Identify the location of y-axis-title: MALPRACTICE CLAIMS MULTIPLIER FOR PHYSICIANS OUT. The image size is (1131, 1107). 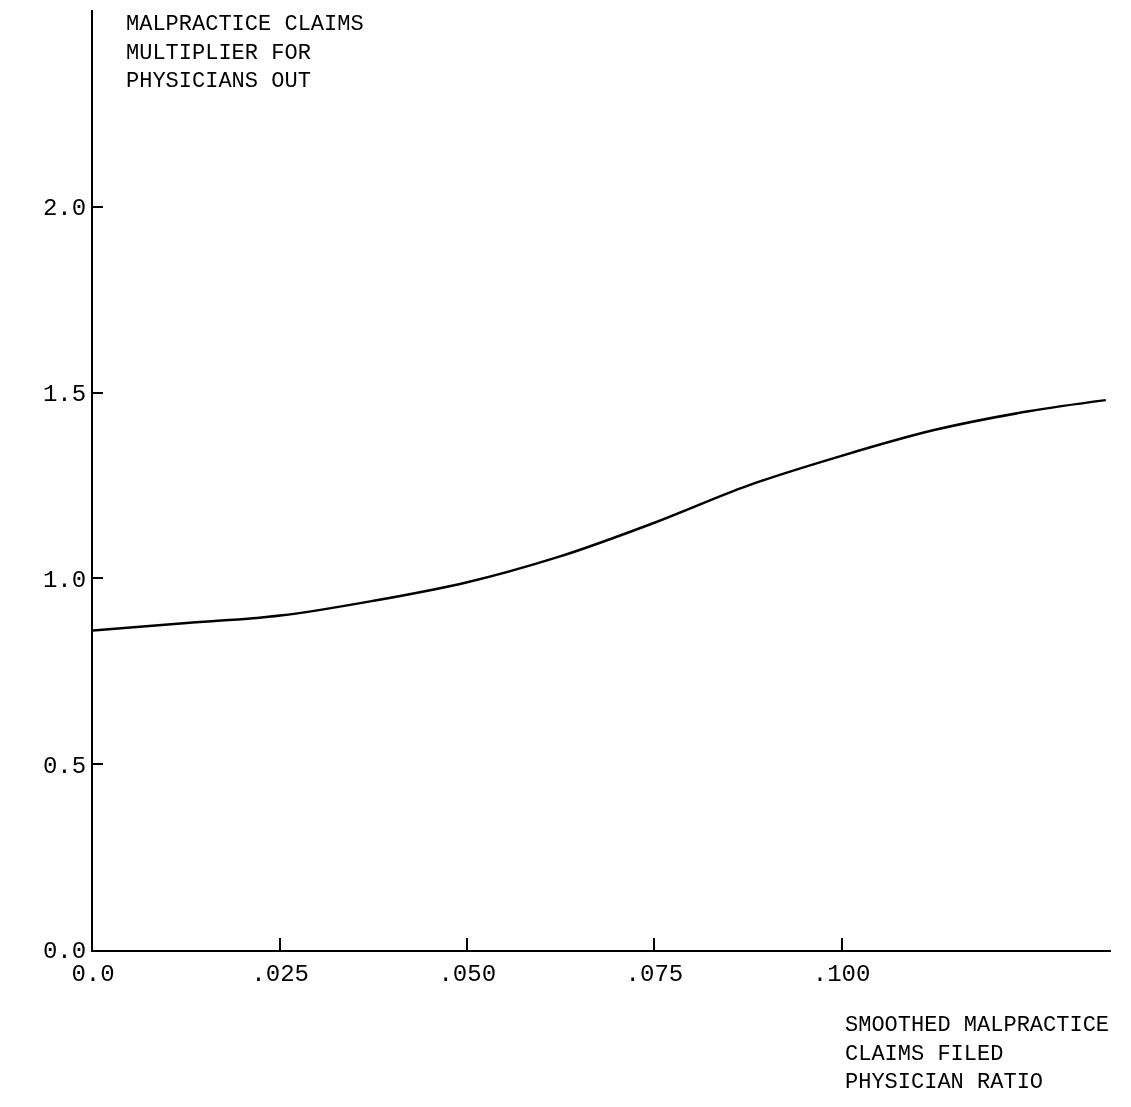
(245, 53).